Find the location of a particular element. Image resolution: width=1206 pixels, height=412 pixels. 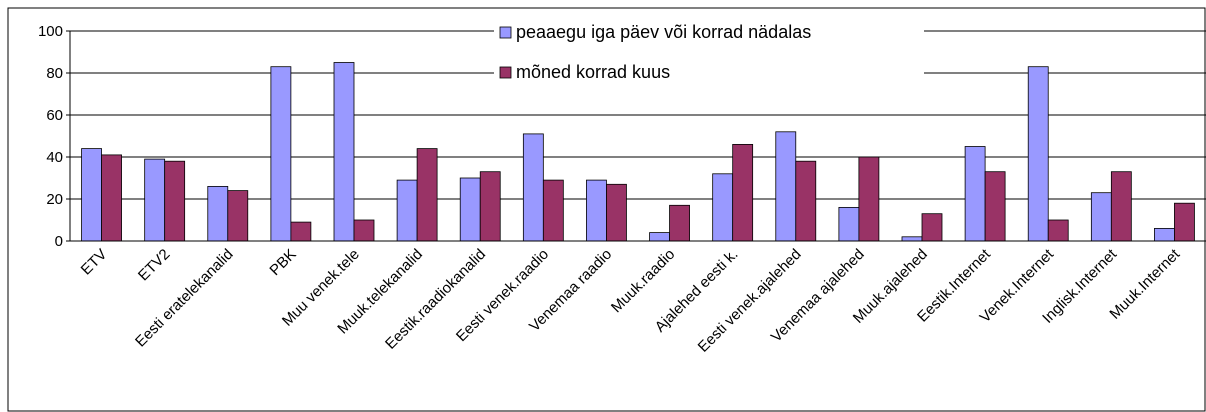

legend-box is located at coordinates (709, 54).